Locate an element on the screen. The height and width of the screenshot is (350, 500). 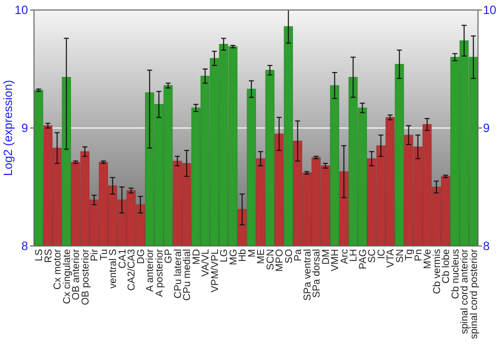
x-tick-label: A posterior is located at coordinates (160, 272).